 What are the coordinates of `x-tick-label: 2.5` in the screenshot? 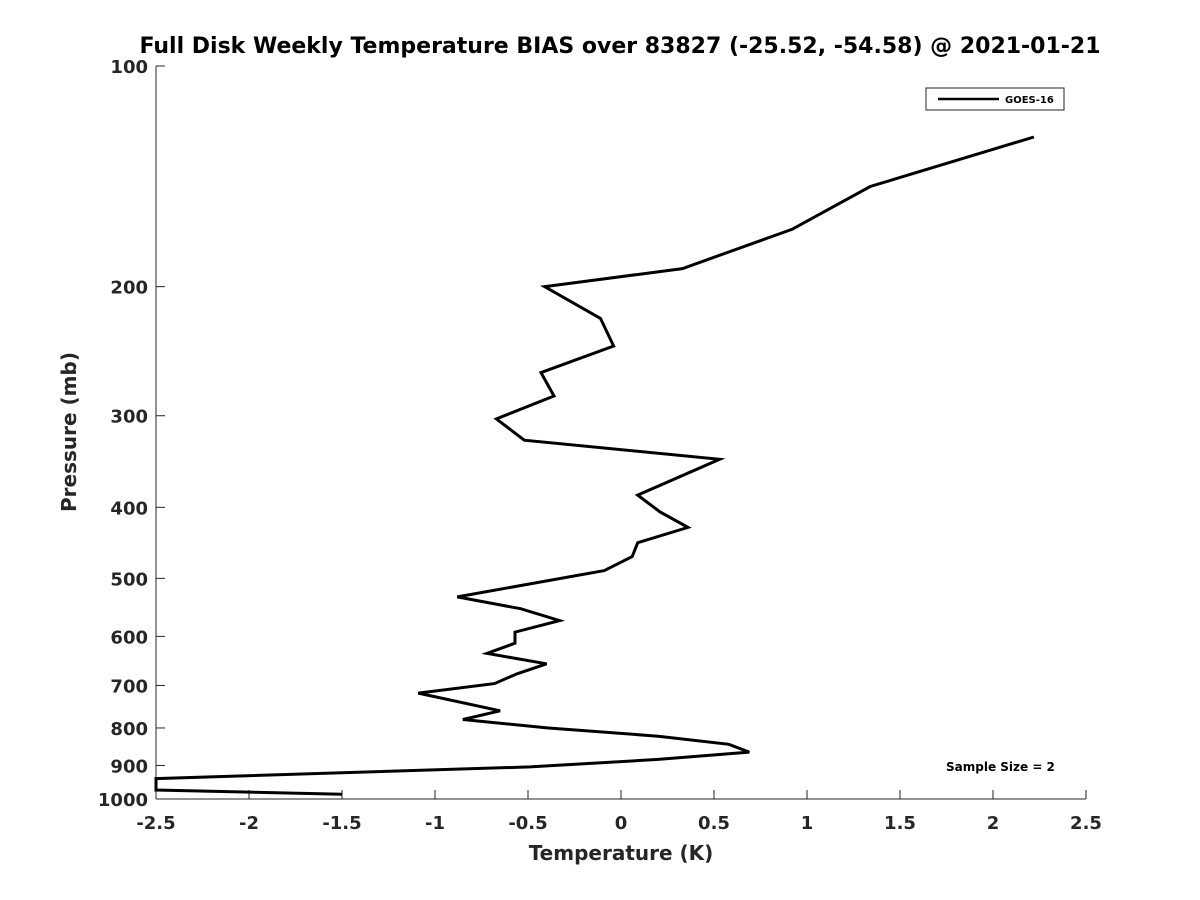 It's located at (1086, 823).